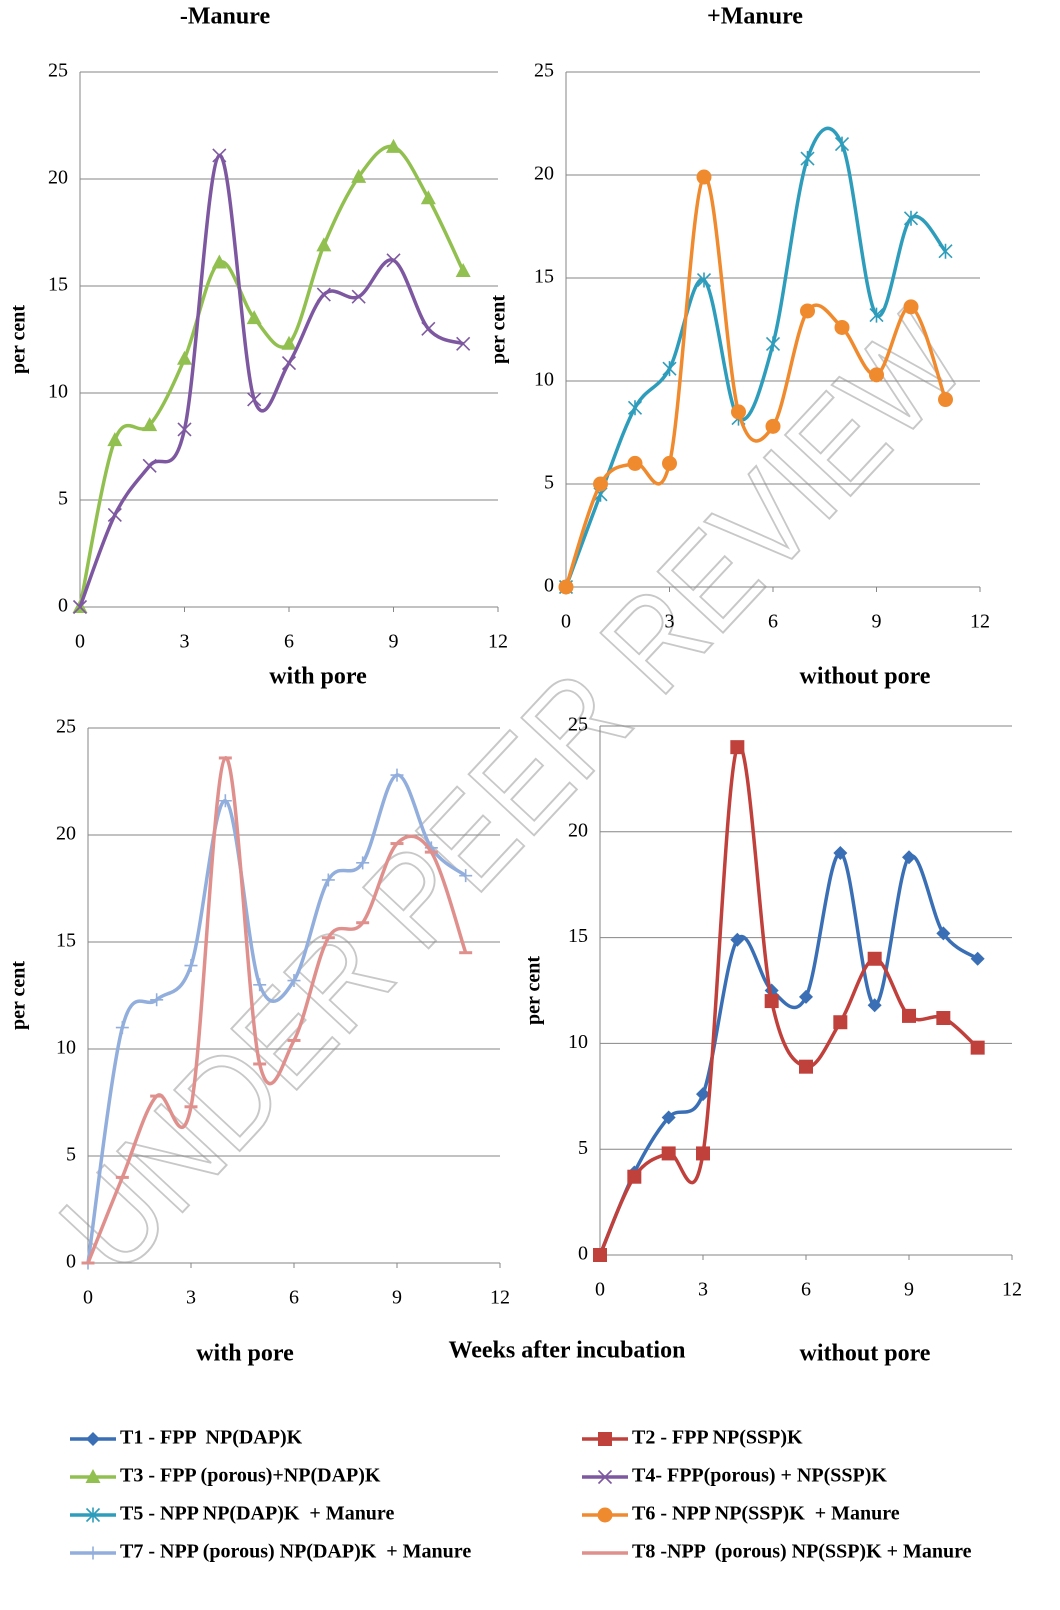 This screenshot has width=1060, height=1610. Describe the element at coordinates (865, 1354) in the screenshot. I see `x-axis-label: without pore` at that location.